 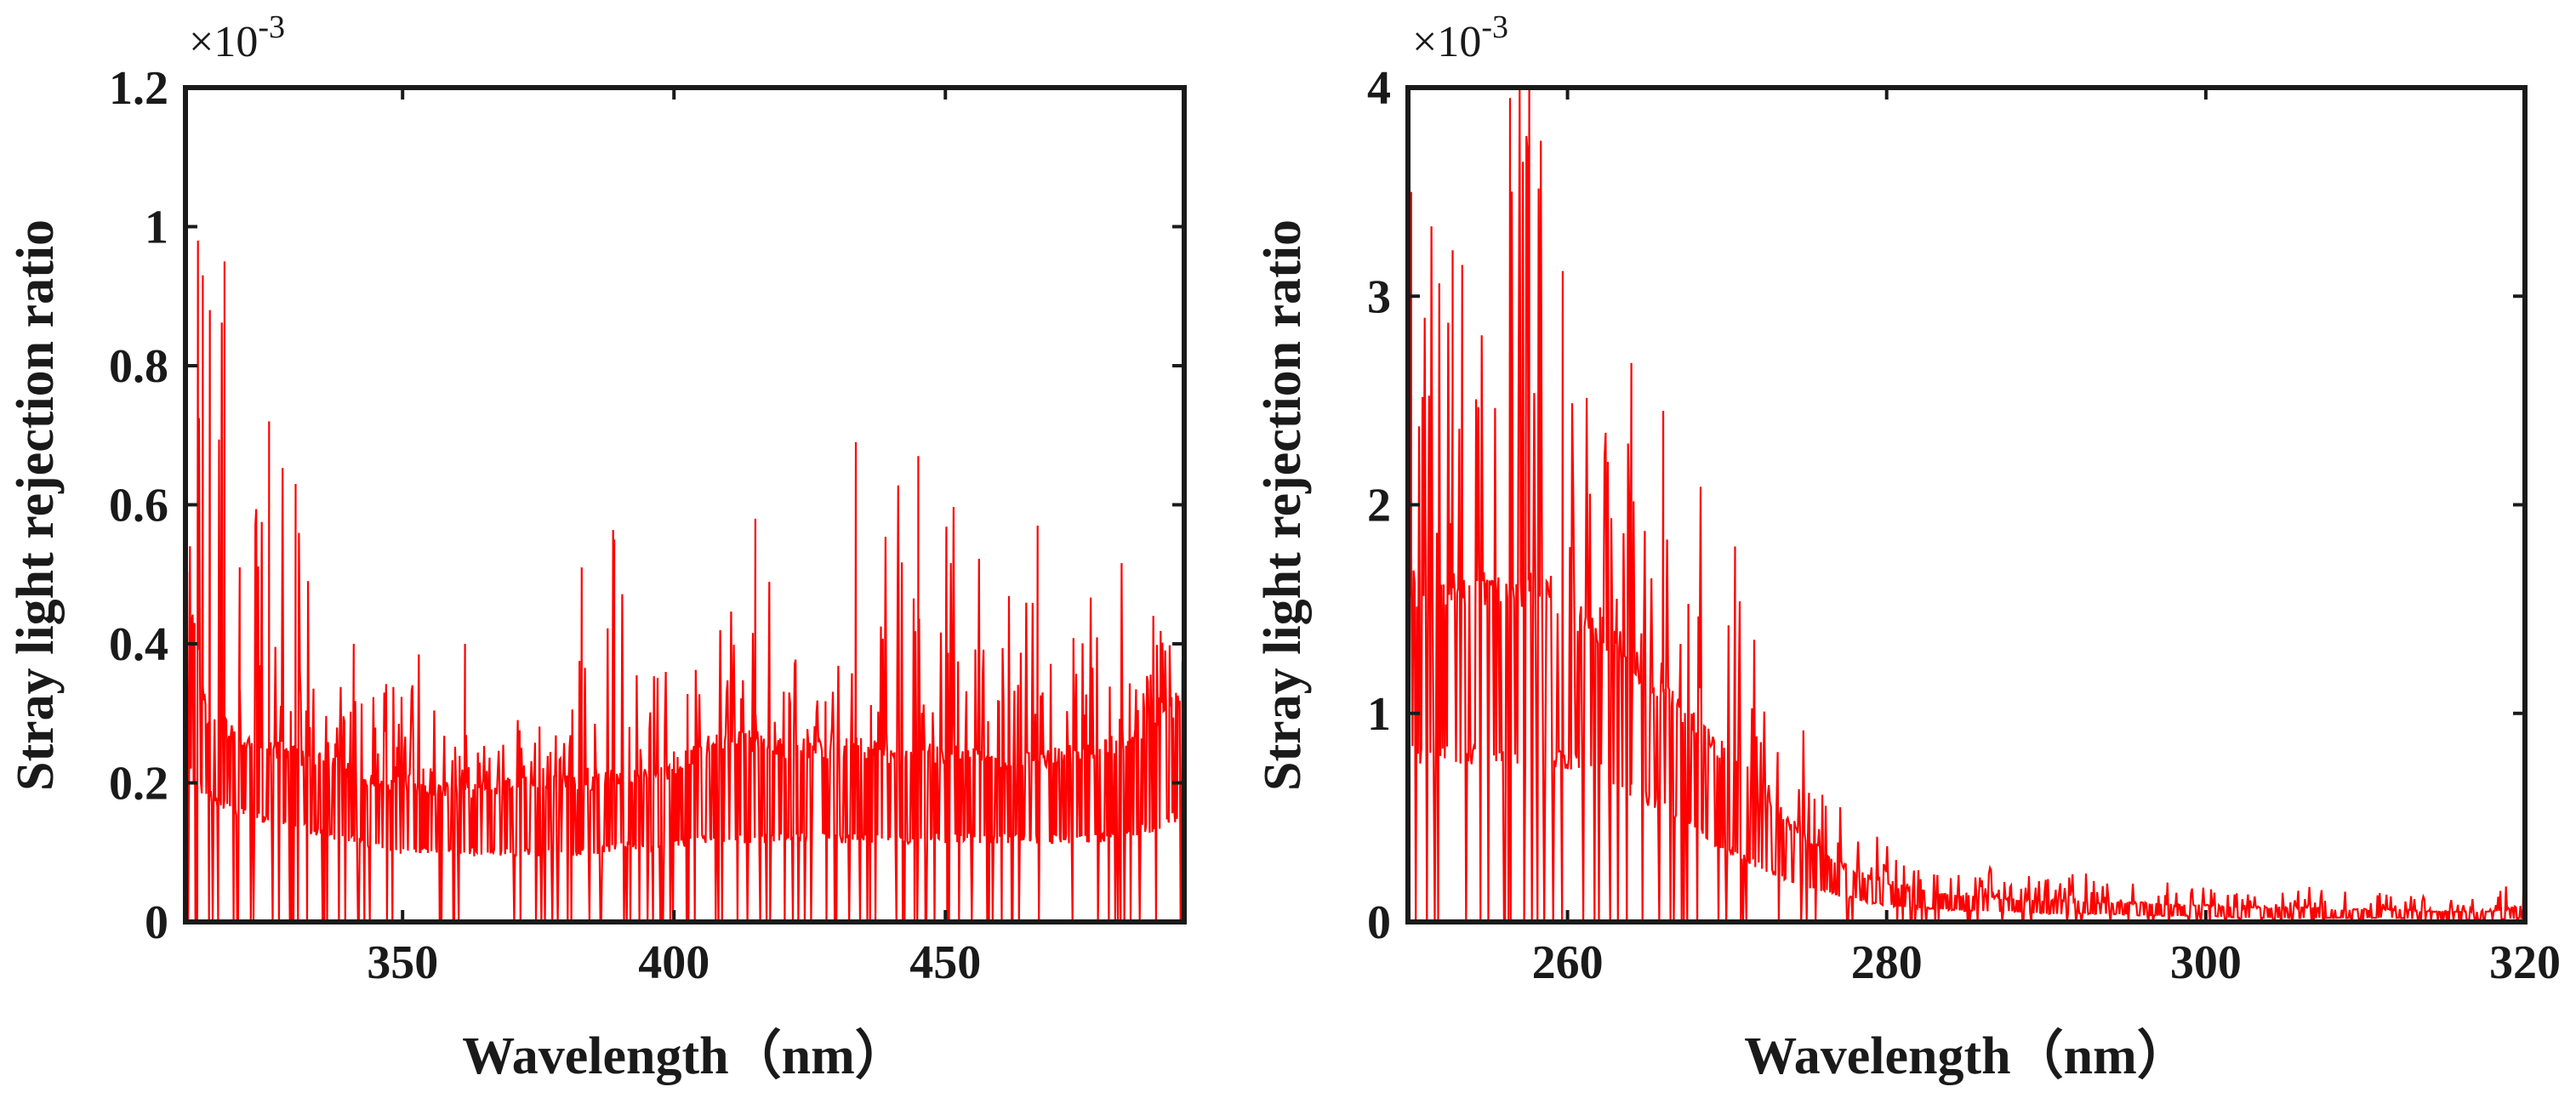 What do you see at coordinates (1568, 962) in the screenshot?
I see `x-tick-label-right-0: 260` at bounding box center [1568, 962].